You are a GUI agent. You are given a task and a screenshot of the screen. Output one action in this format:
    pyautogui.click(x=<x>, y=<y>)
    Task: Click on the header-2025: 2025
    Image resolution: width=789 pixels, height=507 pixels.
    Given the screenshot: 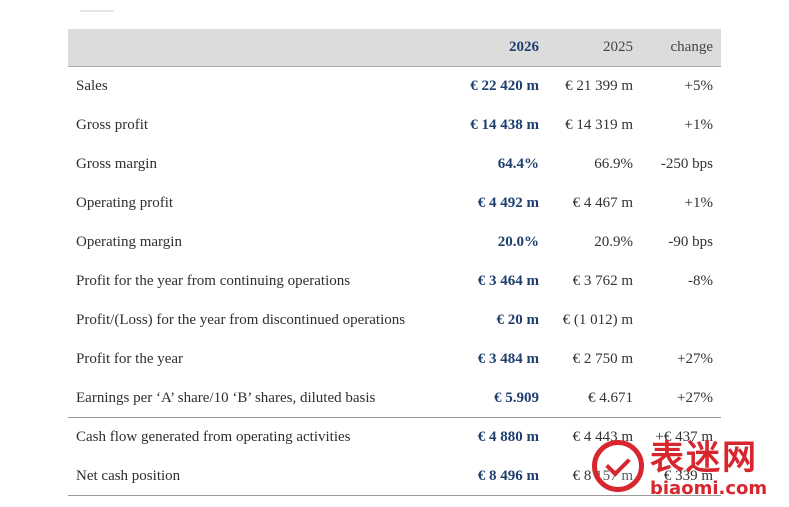 What is the action you would take?
    pyautogui.click(x=618, y=47)
    